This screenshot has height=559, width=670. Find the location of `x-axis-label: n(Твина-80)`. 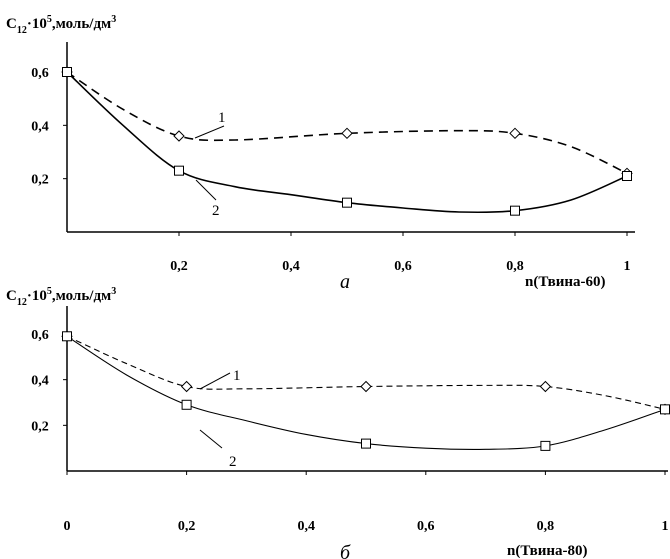

x-axis-label: n(Твина-80) is located at coordinates (547, 551).